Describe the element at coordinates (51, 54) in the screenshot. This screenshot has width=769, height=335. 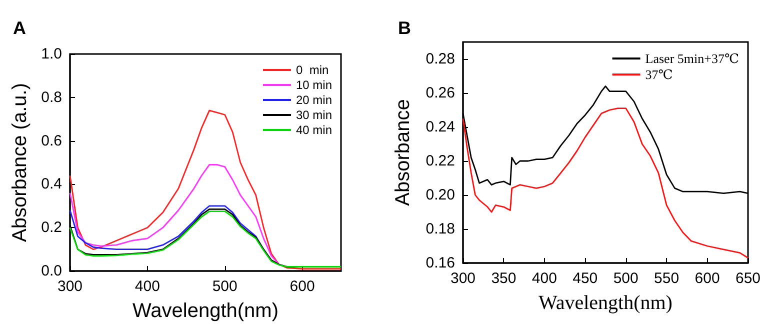
I see `y-tick-label: 1.0` at that location.